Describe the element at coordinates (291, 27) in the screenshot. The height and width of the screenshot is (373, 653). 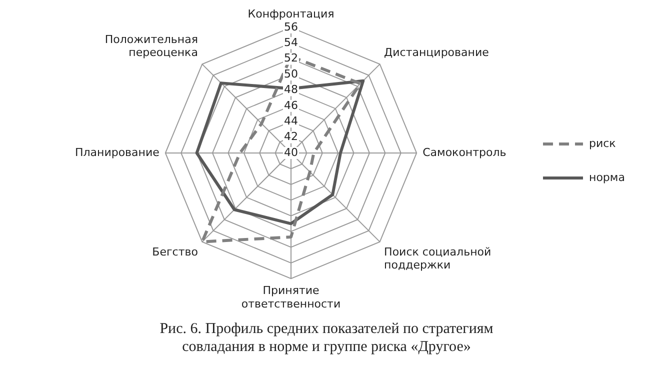
I see `y-tick-label: 56` at that location.